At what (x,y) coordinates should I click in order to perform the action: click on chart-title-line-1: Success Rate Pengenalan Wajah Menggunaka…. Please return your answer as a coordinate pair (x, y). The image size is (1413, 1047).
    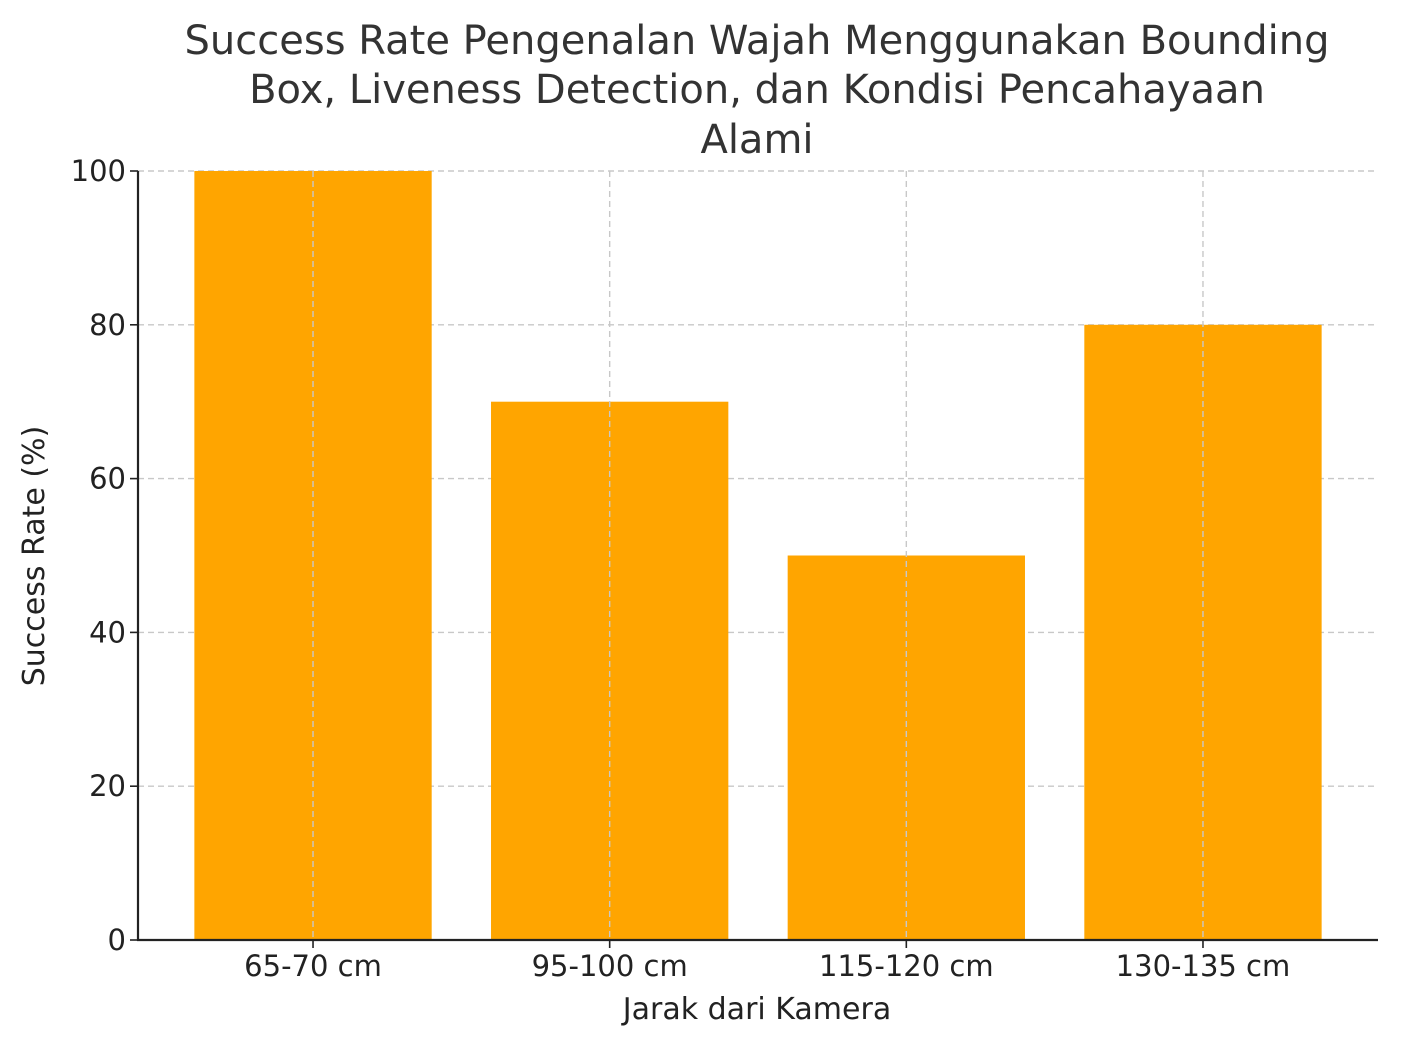
    Looking at the image, I should click on (757, 41).